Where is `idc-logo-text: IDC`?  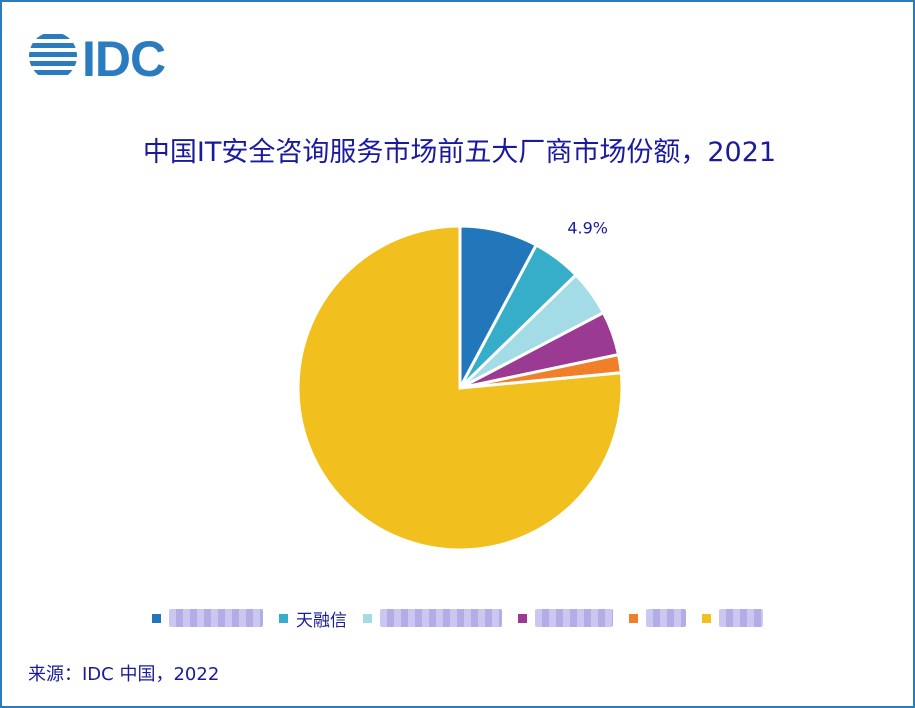
idc-logo-text: IDC is located at coordinates (123, 57).